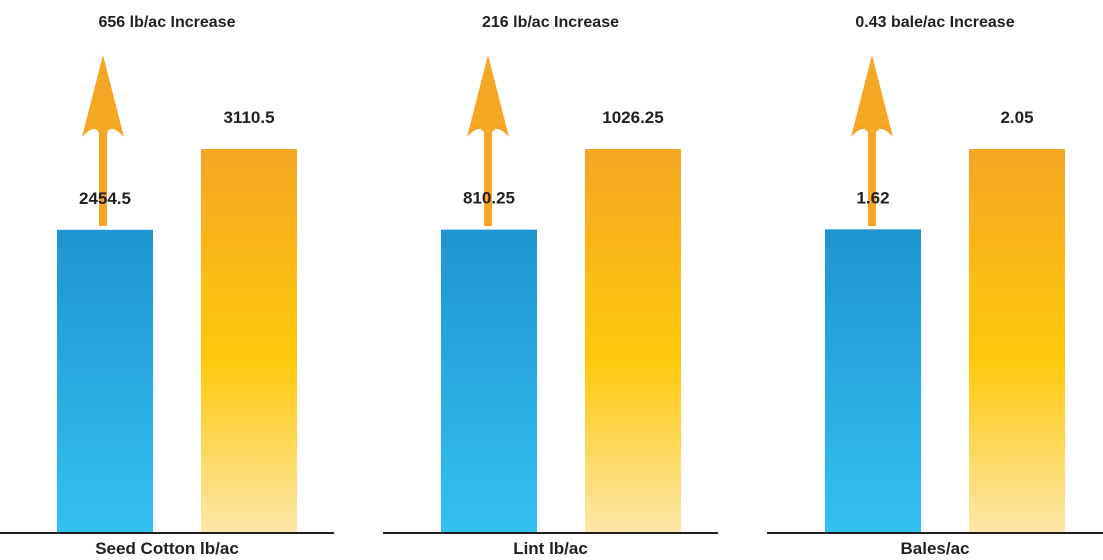 This screenshot has width=1103, height=560. I want to click on x-axis-label: Seed Cotton lb/ac, so click(167, 548).